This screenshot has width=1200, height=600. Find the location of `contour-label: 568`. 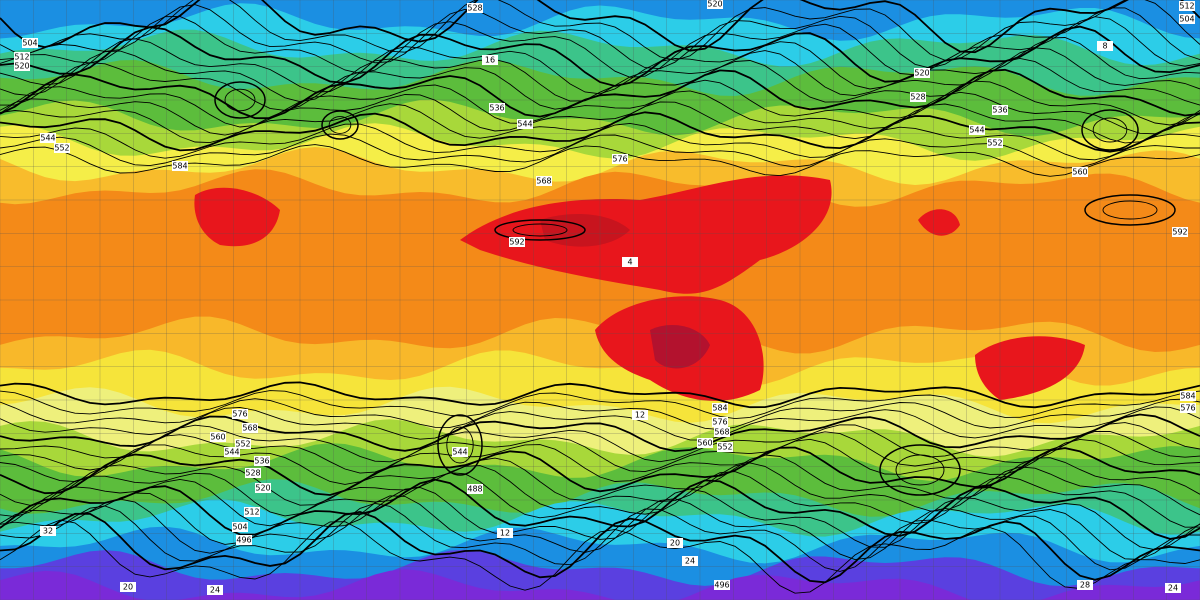

contour-label: 568 is located at coordinates (543, 181).